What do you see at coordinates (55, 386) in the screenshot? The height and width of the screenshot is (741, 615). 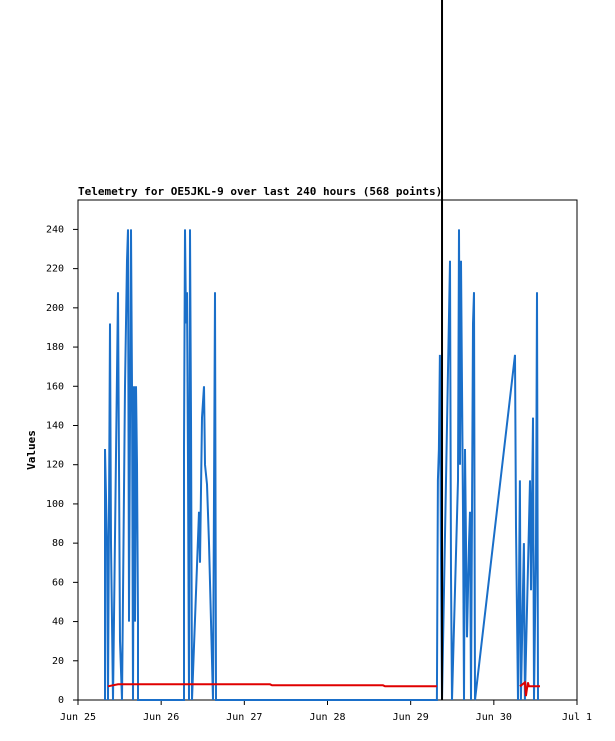 I see `y-tick-label: 160` at bounding box center [55, 386].